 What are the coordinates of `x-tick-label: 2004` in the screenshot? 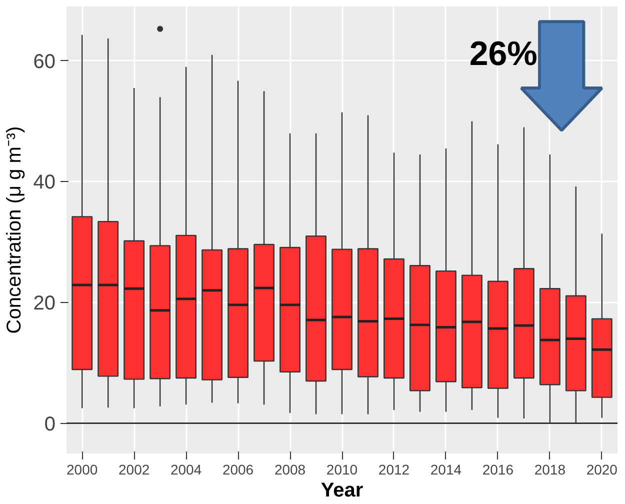 It's located at (186, 470).